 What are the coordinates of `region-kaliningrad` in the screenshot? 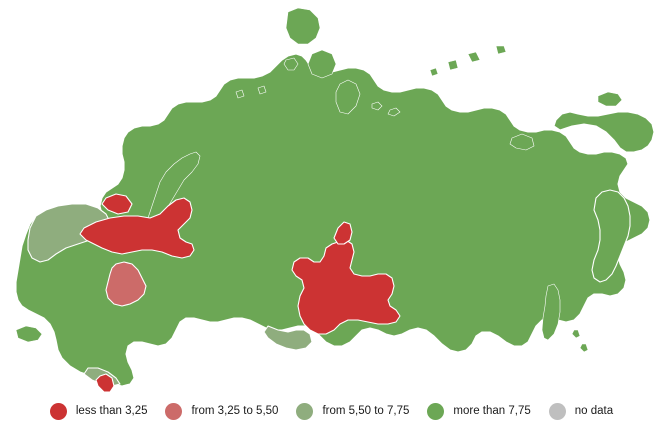 It's located at (29, 334).